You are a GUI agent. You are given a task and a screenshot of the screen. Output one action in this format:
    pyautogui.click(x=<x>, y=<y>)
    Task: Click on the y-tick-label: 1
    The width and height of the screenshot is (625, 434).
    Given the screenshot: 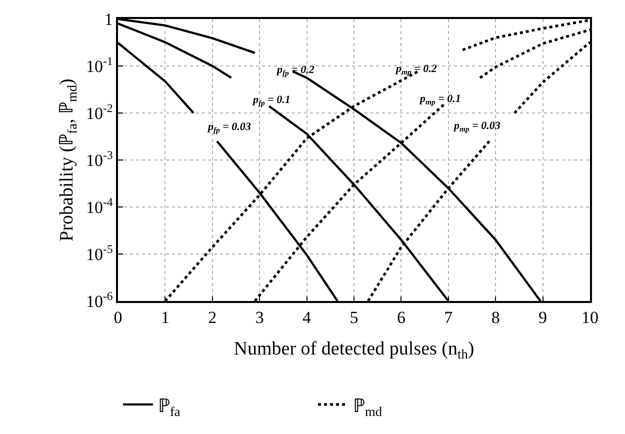 What is the action you would take?
    pyautogui.click(x=108, y=19)
    